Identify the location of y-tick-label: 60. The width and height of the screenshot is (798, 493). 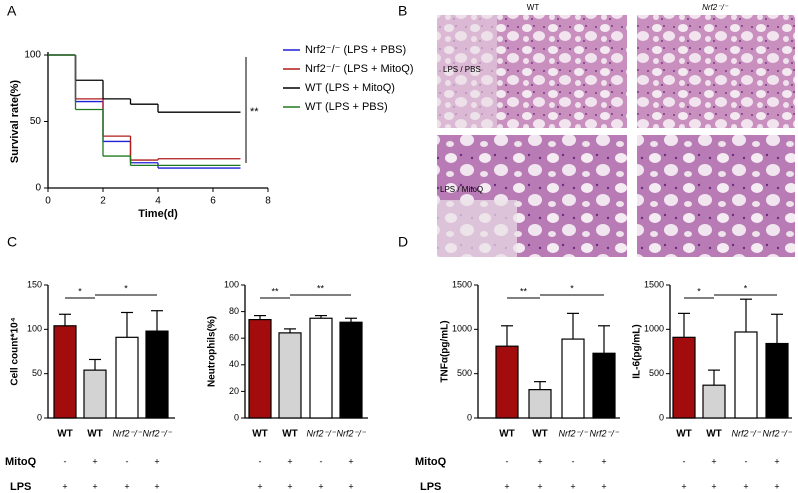
(234, 338).